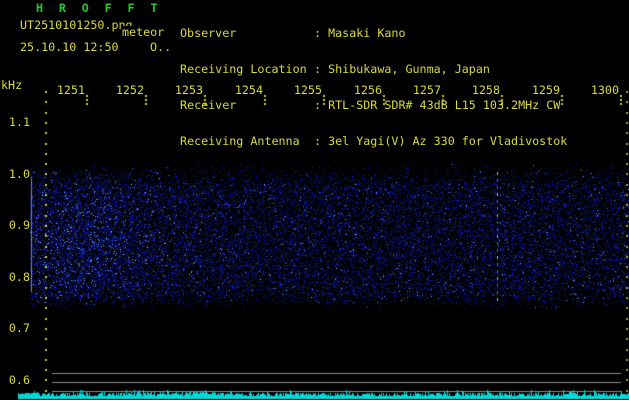 This screenshot has width=629, height=400. I want to click on freq-tick-label: 0.6, so click(19, 380).